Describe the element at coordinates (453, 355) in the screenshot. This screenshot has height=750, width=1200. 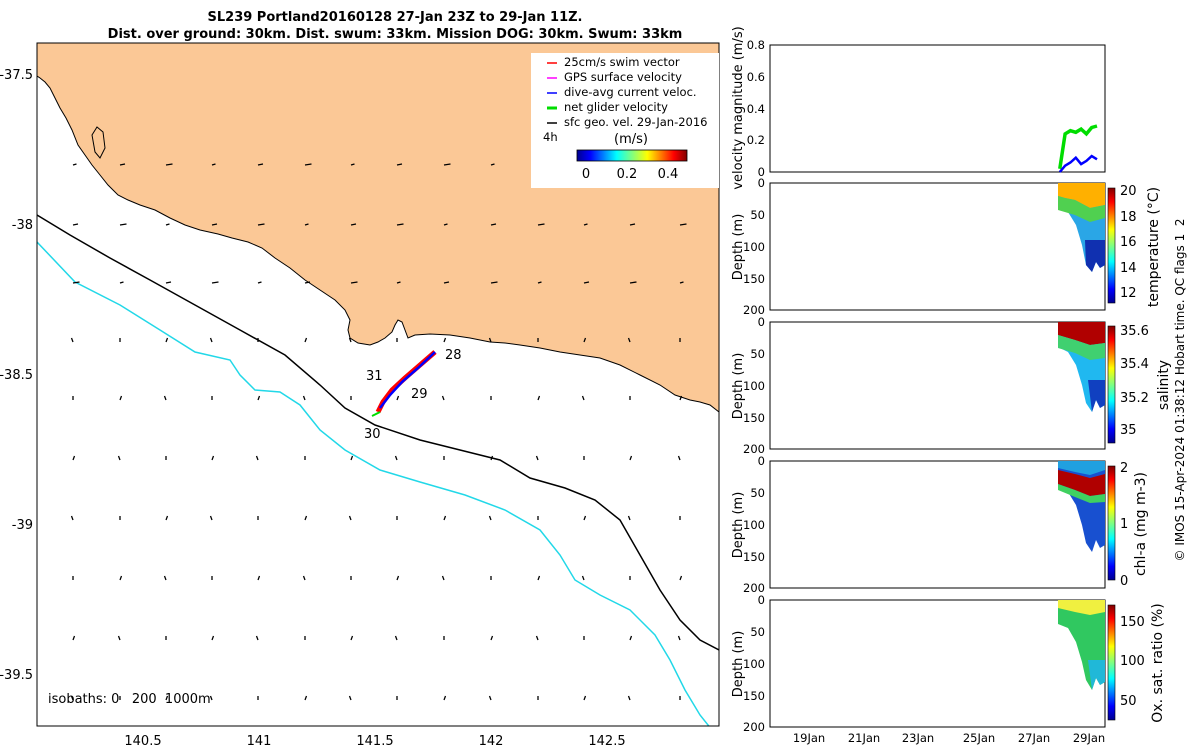
I see `day-label-28: 28` at that location.